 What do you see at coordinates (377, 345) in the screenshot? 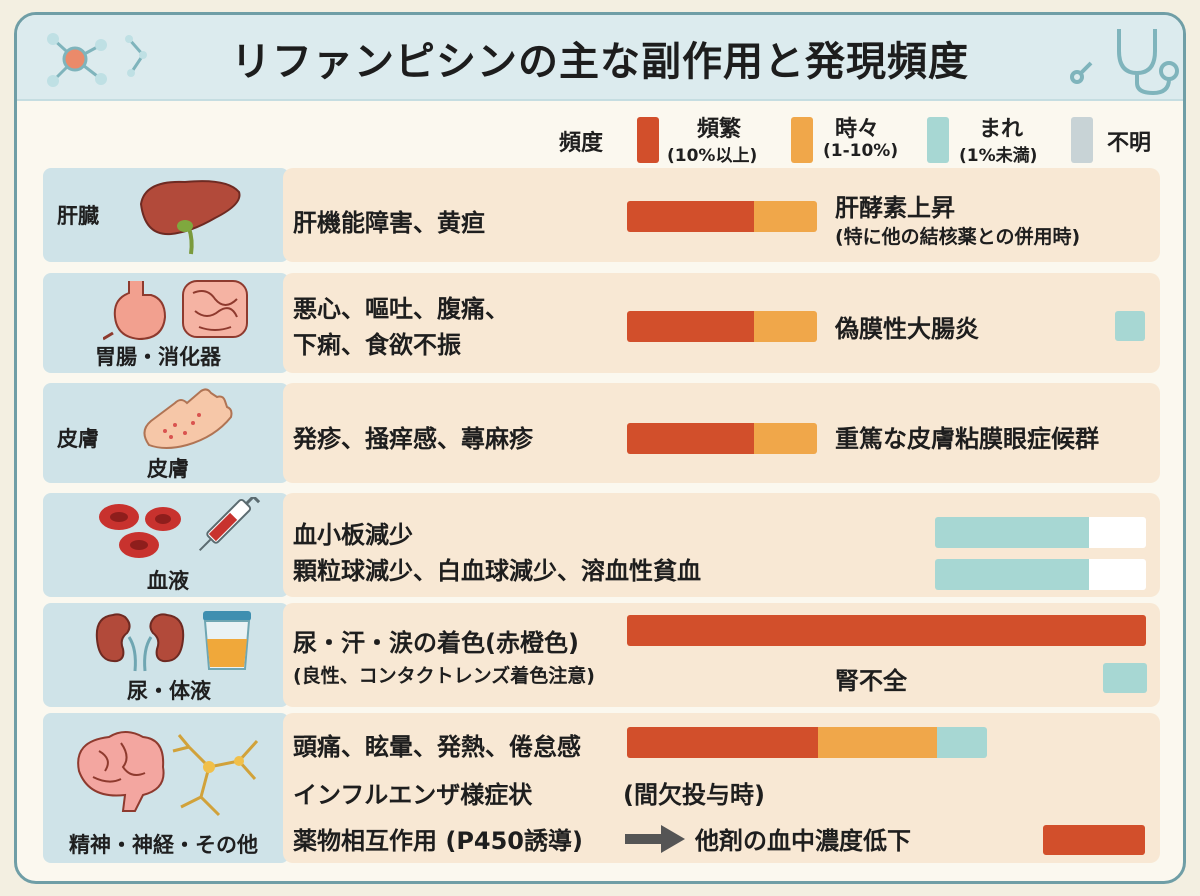
I see `effect-text: 下痢、食欲不振` at bounding box center [377, 345].